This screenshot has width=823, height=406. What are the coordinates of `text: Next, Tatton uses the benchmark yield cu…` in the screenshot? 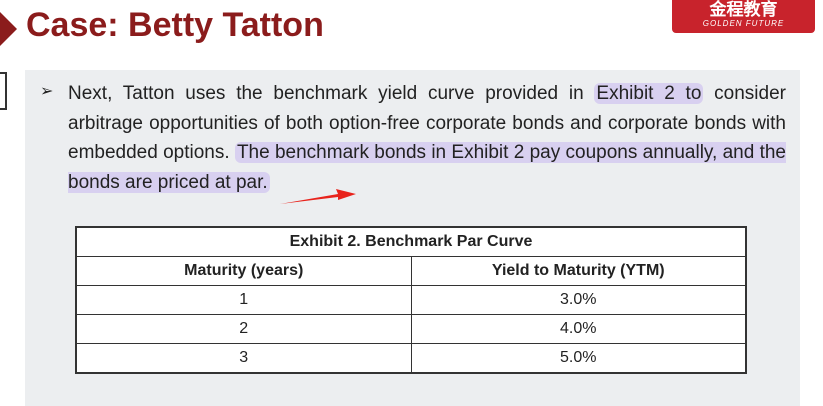 It's located at (331, 93).